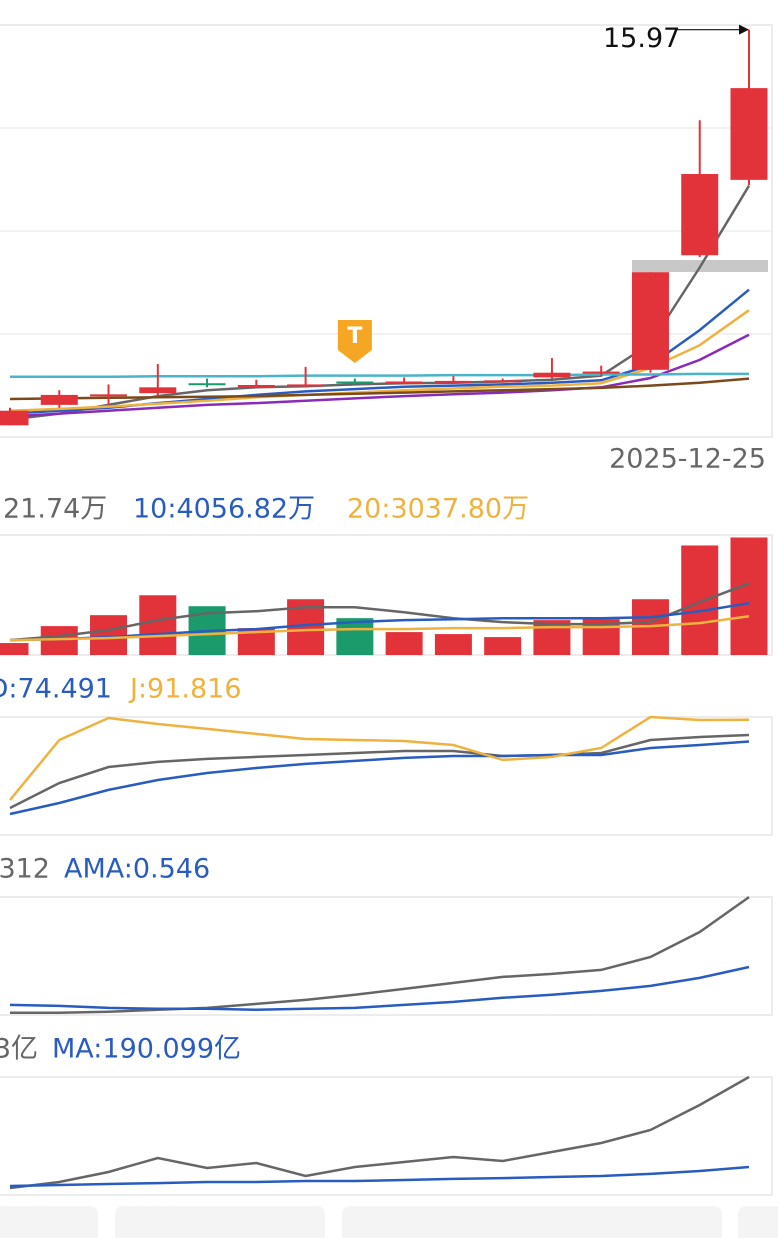 This screenshot has height=1238, width=778. I want to click on legend-entry: 10:4056.82万, so click(224, 509).